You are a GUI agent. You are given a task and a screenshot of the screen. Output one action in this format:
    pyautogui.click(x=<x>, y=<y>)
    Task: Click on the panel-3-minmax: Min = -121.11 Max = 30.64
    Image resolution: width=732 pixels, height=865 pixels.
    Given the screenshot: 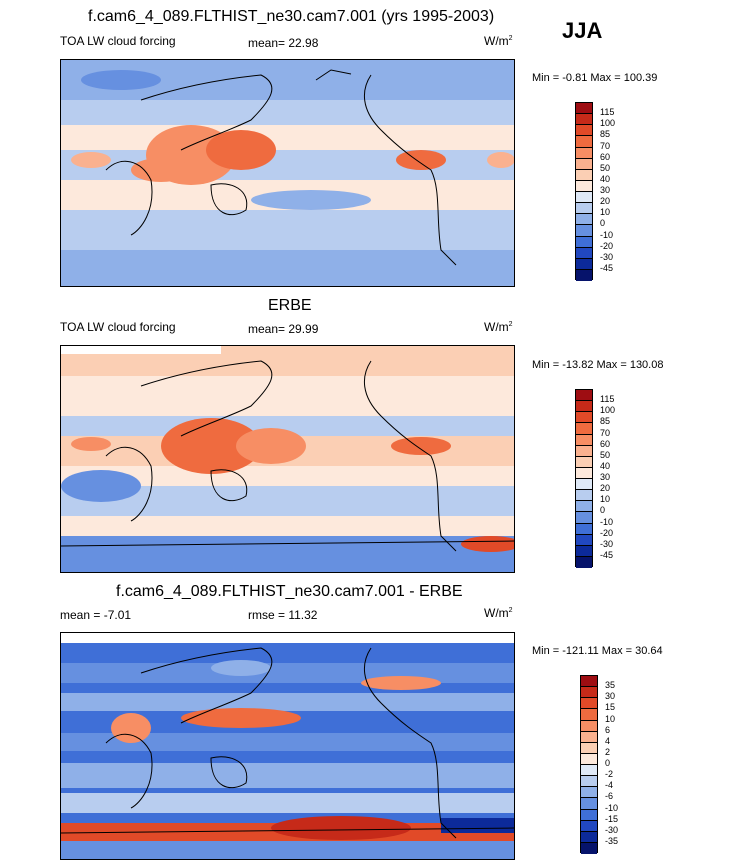 What is the action you would take?
    pyautogui.click(x=597, y=651)
    